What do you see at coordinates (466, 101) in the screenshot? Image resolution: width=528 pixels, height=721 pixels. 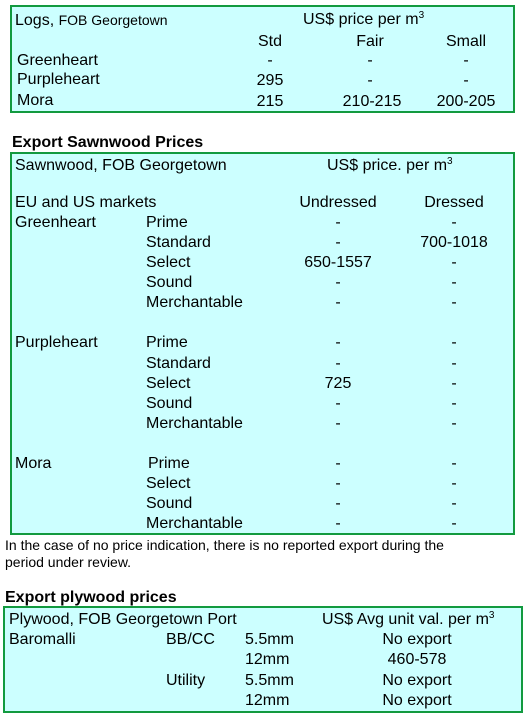 I see `logs-mora-small: 200-205` at bounding box center [466, 101].